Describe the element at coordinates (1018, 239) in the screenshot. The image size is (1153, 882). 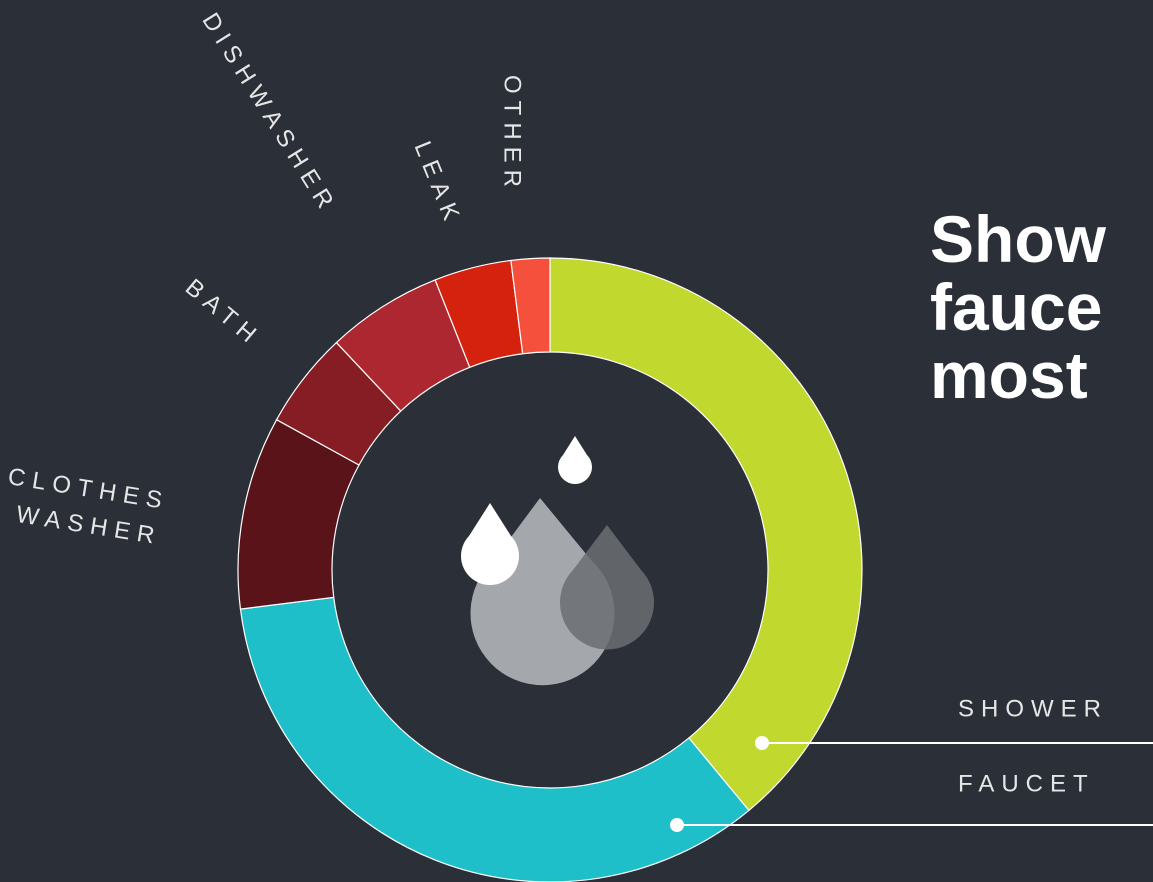
I see `title-line: Show` at that location.